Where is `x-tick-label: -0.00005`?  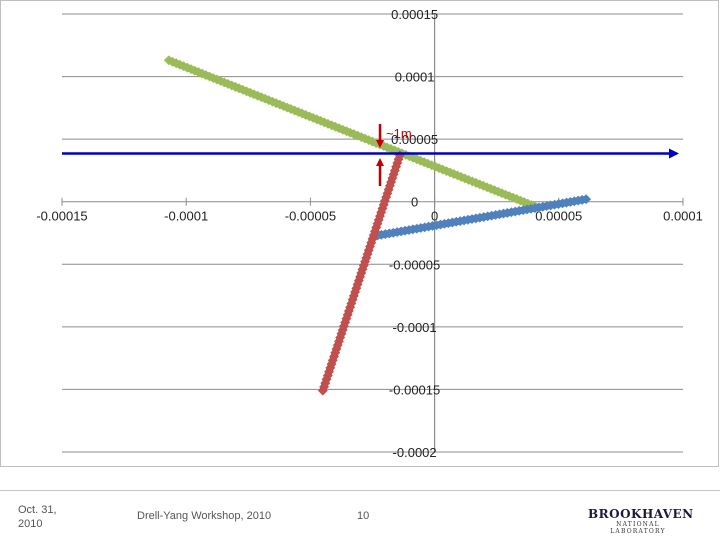 x-tick-label: -0.00005 is located at coordinates (310, 216).